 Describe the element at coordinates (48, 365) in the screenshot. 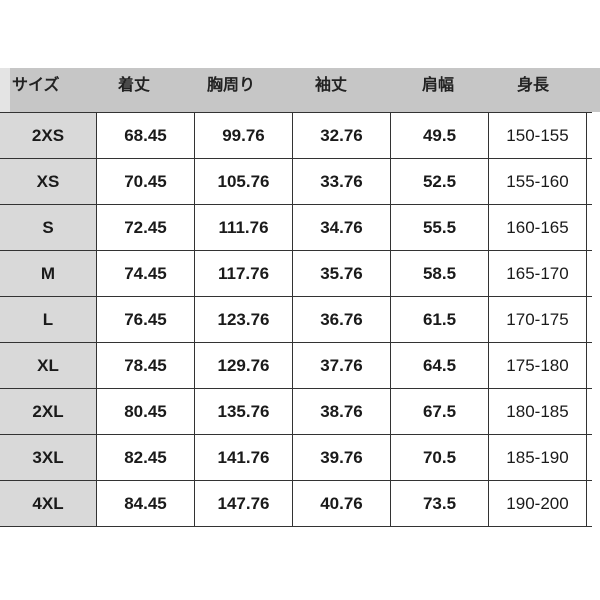

I see `cell-size: XL` at that location.